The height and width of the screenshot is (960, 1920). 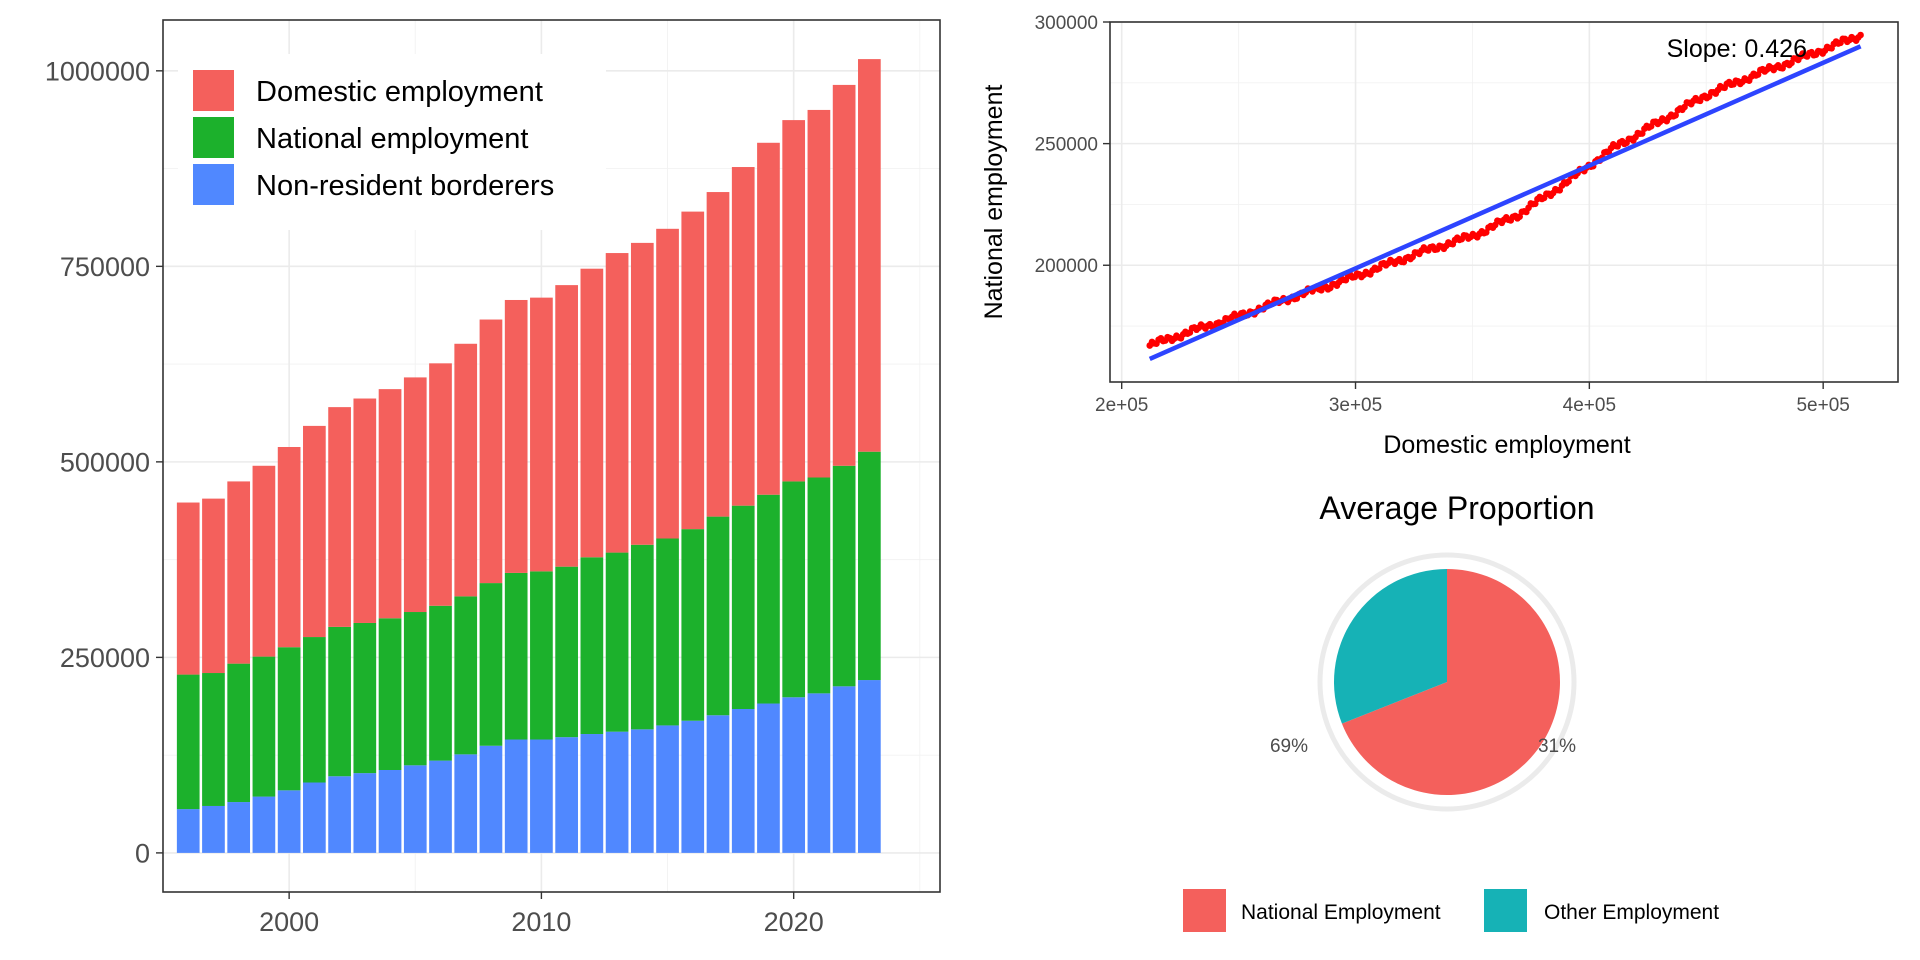 I want to click on scatter-x-tick-label: 4e+05, so click(x=1589, y=405).